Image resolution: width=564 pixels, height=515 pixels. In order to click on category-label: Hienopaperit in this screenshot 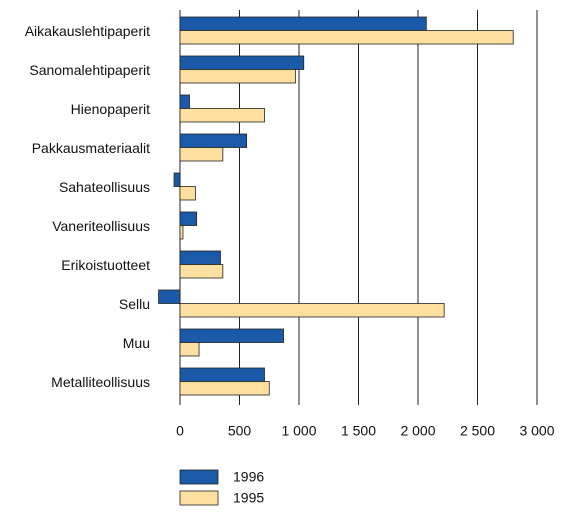, I will do `click(110, 109)`.